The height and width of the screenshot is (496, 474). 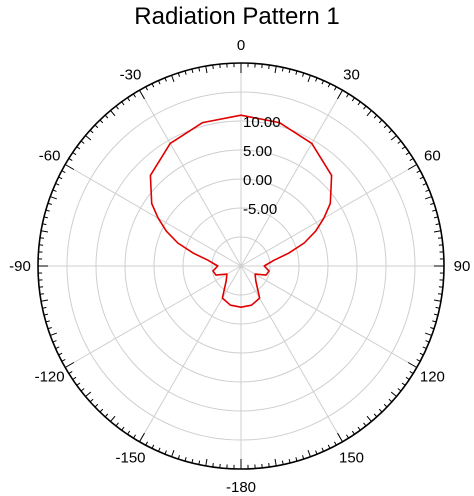 I want to click on radial-tick-label: 10.00, so click(x=262, y=122).